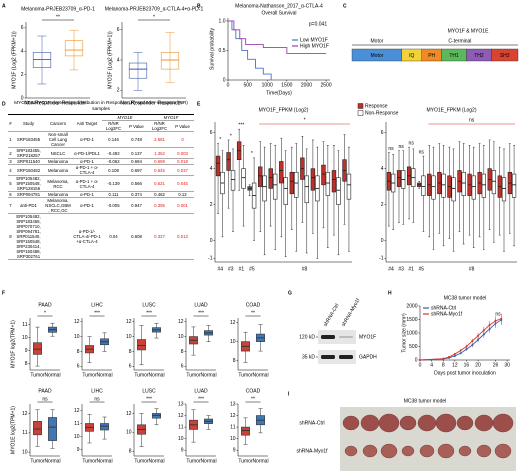 The width and height of the screenshot is (520, 475). What do you see at coordinates (507, 365) in the screenshot?
I see `x-tick-label: 30` at bounding box center [507, 365].